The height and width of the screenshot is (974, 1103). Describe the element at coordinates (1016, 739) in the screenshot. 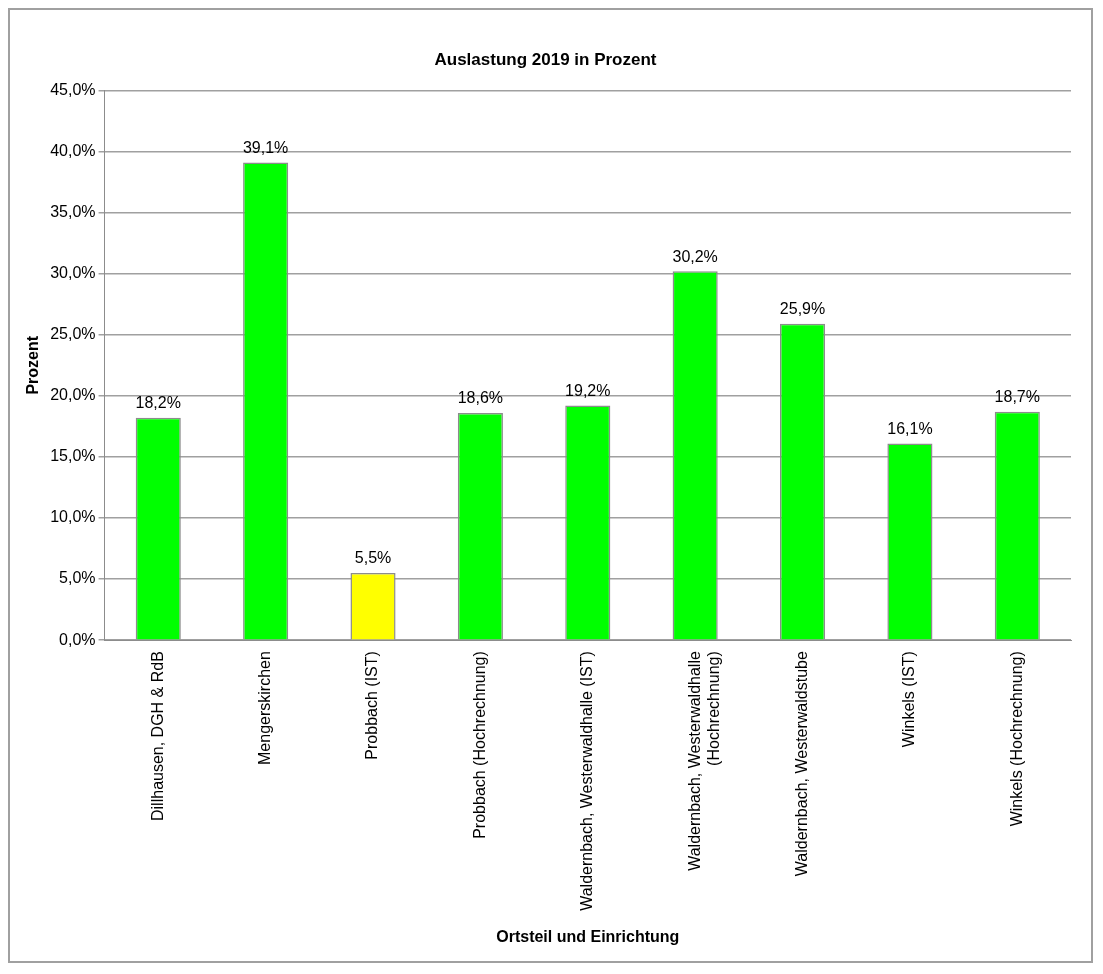

I see `x-tick-label: Winkels (Hochrechnung)` at that location.